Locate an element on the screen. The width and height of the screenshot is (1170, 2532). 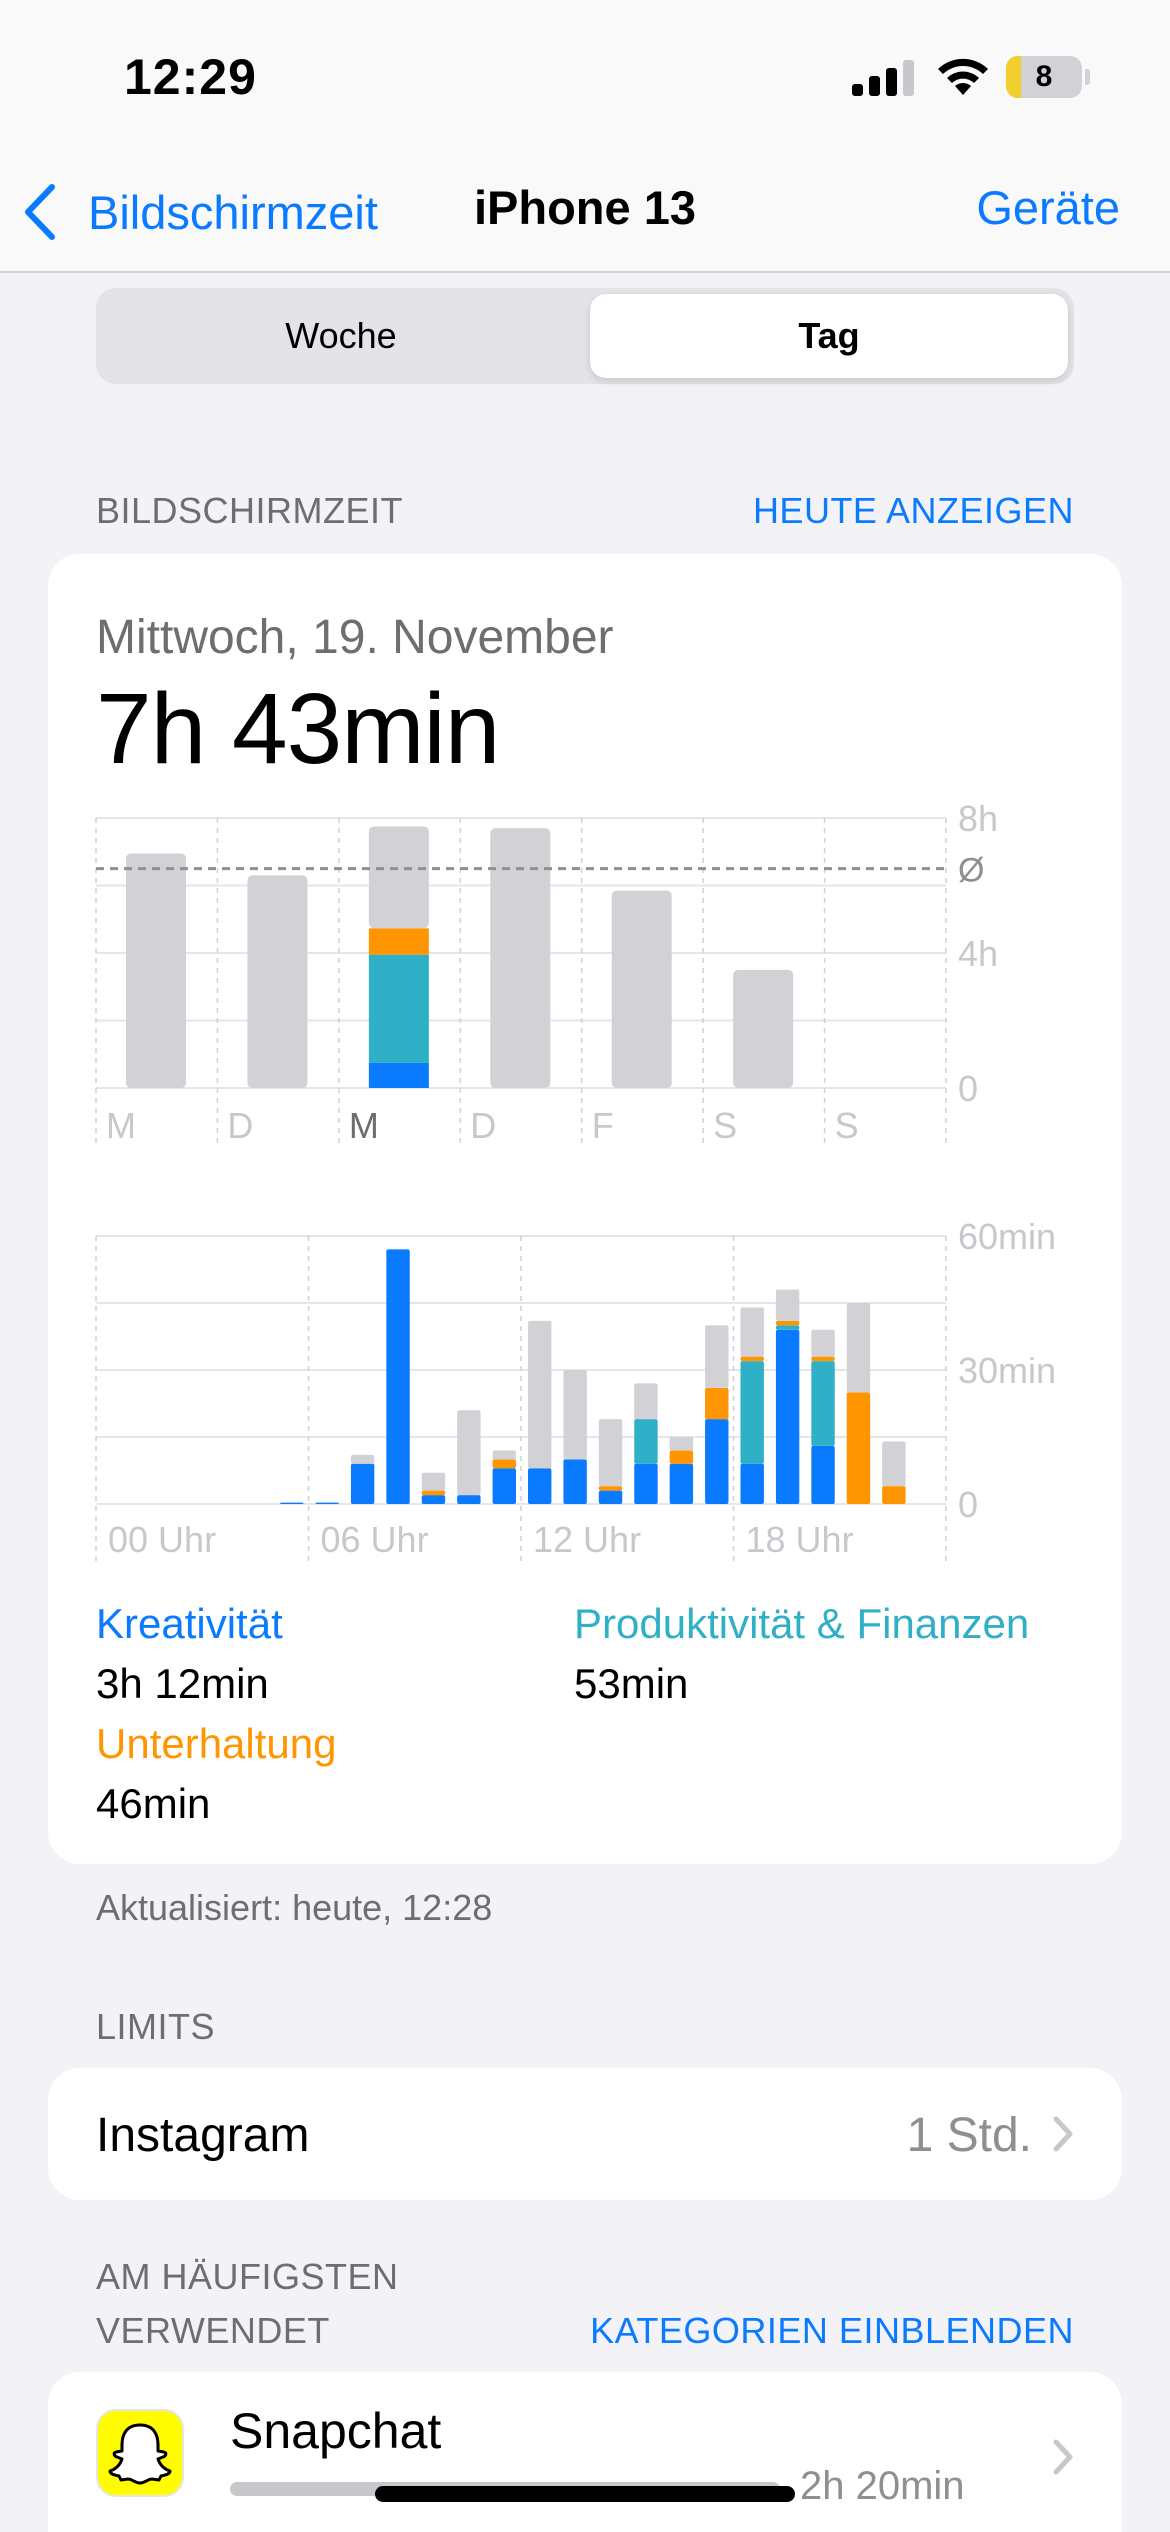
bar-segment-entertainment is located at coordinates (398, 941).